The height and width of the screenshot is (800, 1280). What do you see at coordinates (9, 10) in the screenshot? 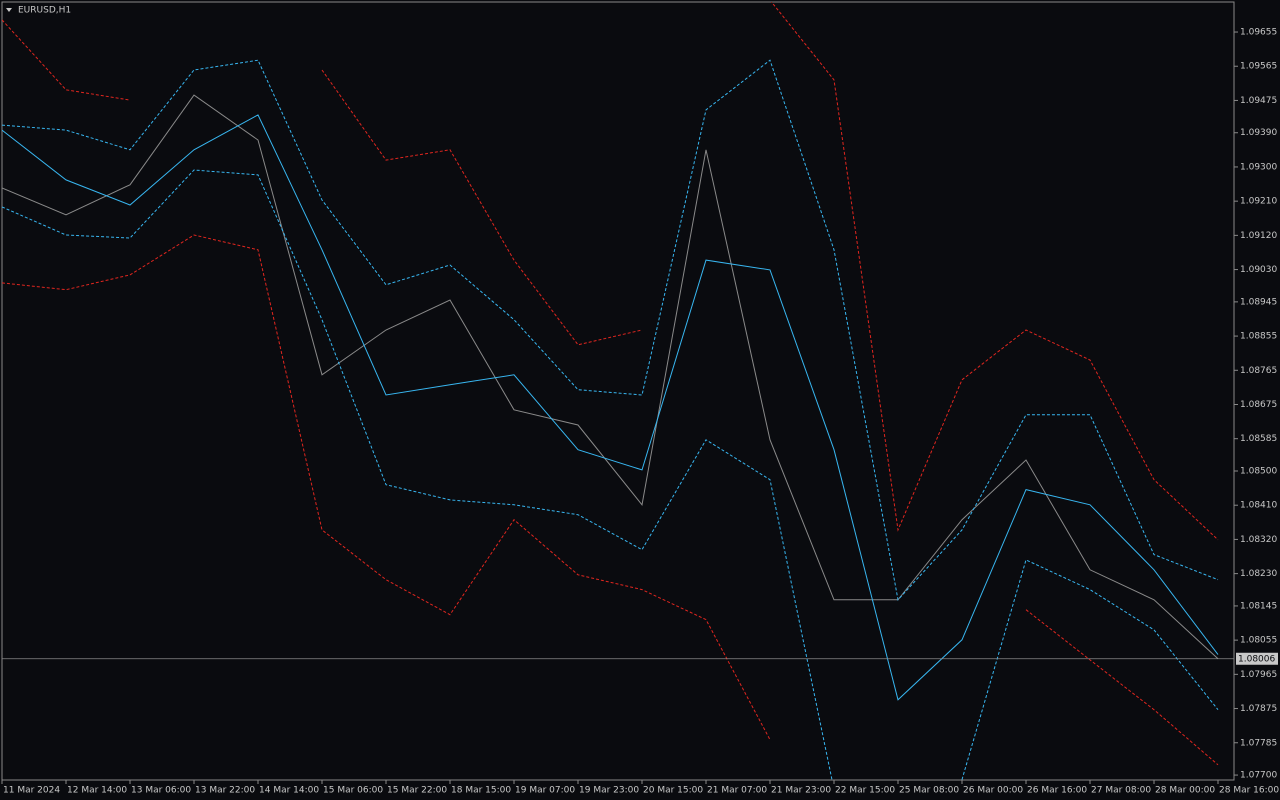
I see `menu-arrow` at bounding box center [9, 10].